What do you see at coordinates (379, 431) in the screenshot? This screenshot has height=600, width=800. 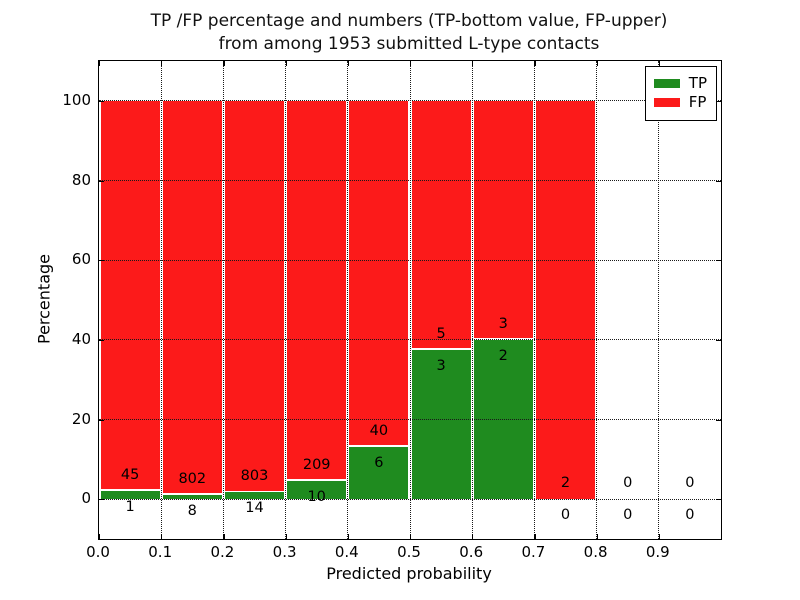 I see `fp-count-label: 40` at bounding box center [379, 431].